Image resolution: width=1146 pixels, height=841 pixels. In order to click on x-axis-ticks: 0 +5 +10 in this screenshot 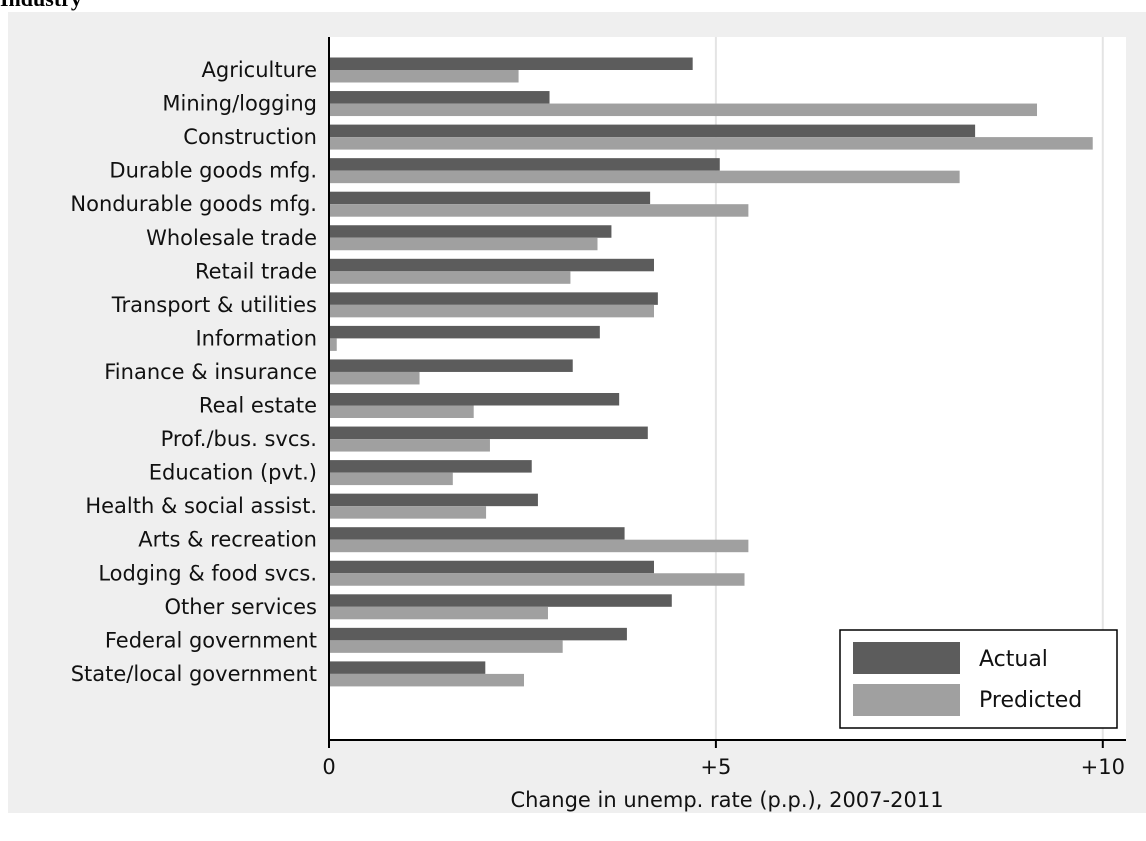, I will do `click(723, 759)`.